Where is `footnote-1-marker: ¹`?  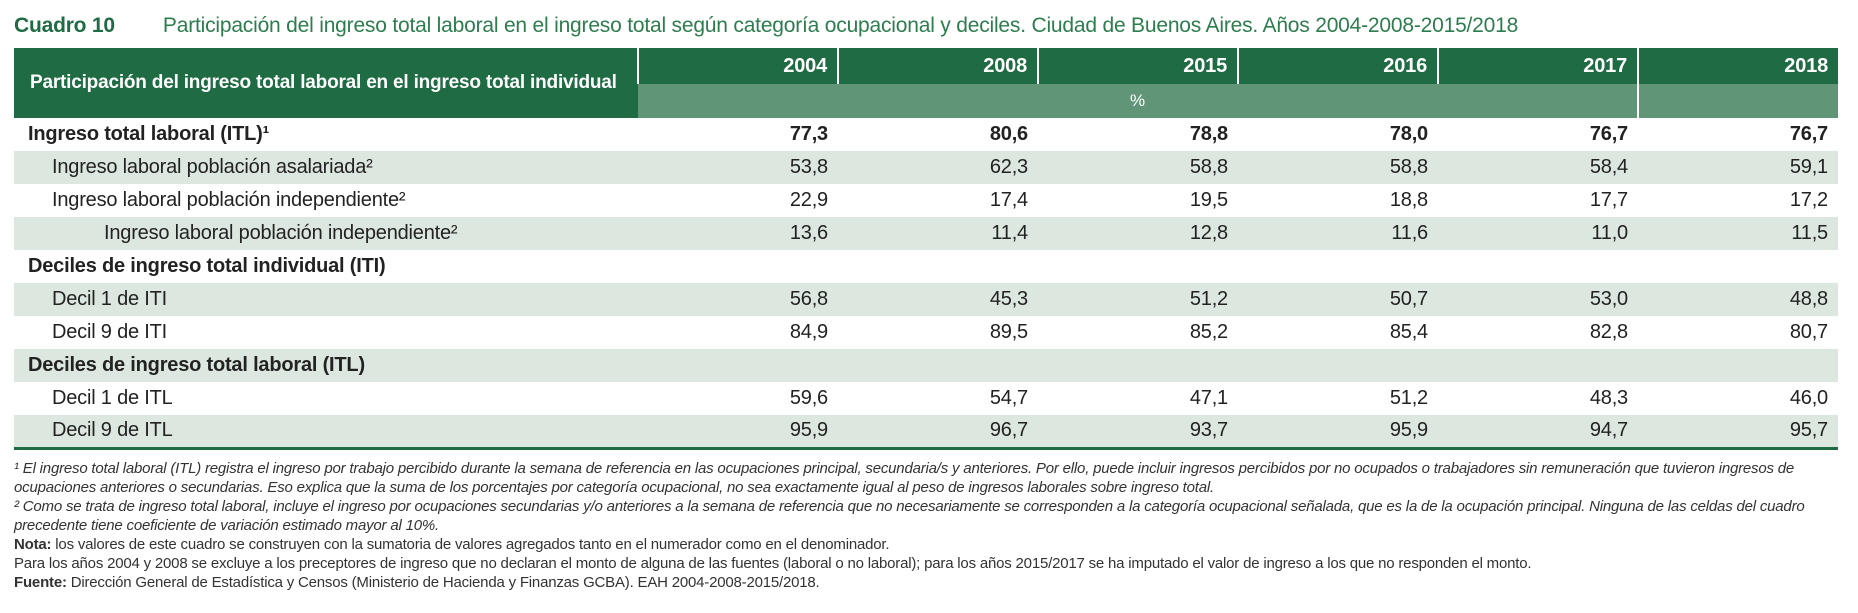 footnote-1-marker: ¹ is located at coordinates (18, 468).